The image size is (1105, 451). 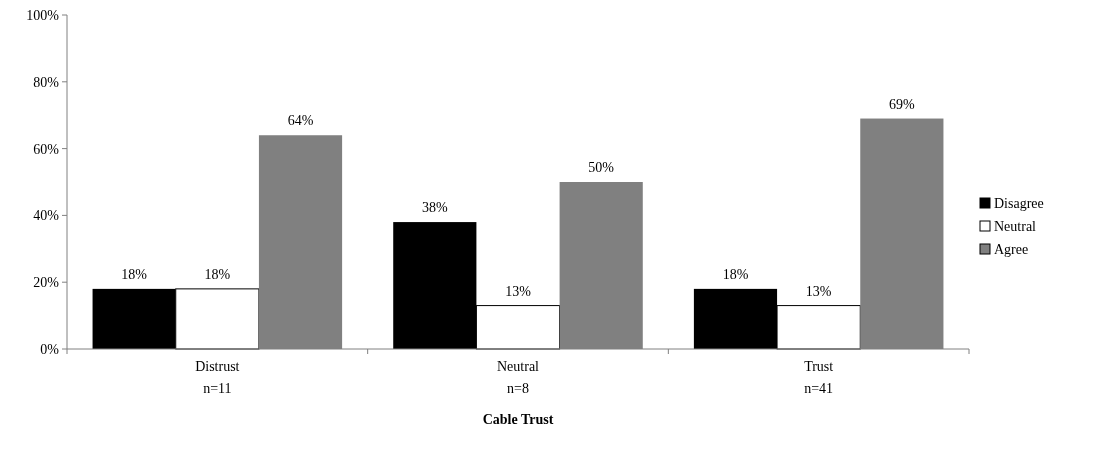 What do you see at coordinates (217, 377) in the screenshot?
I see `x-tick-label: Distrust n=11` at bounding box center [217, 377].